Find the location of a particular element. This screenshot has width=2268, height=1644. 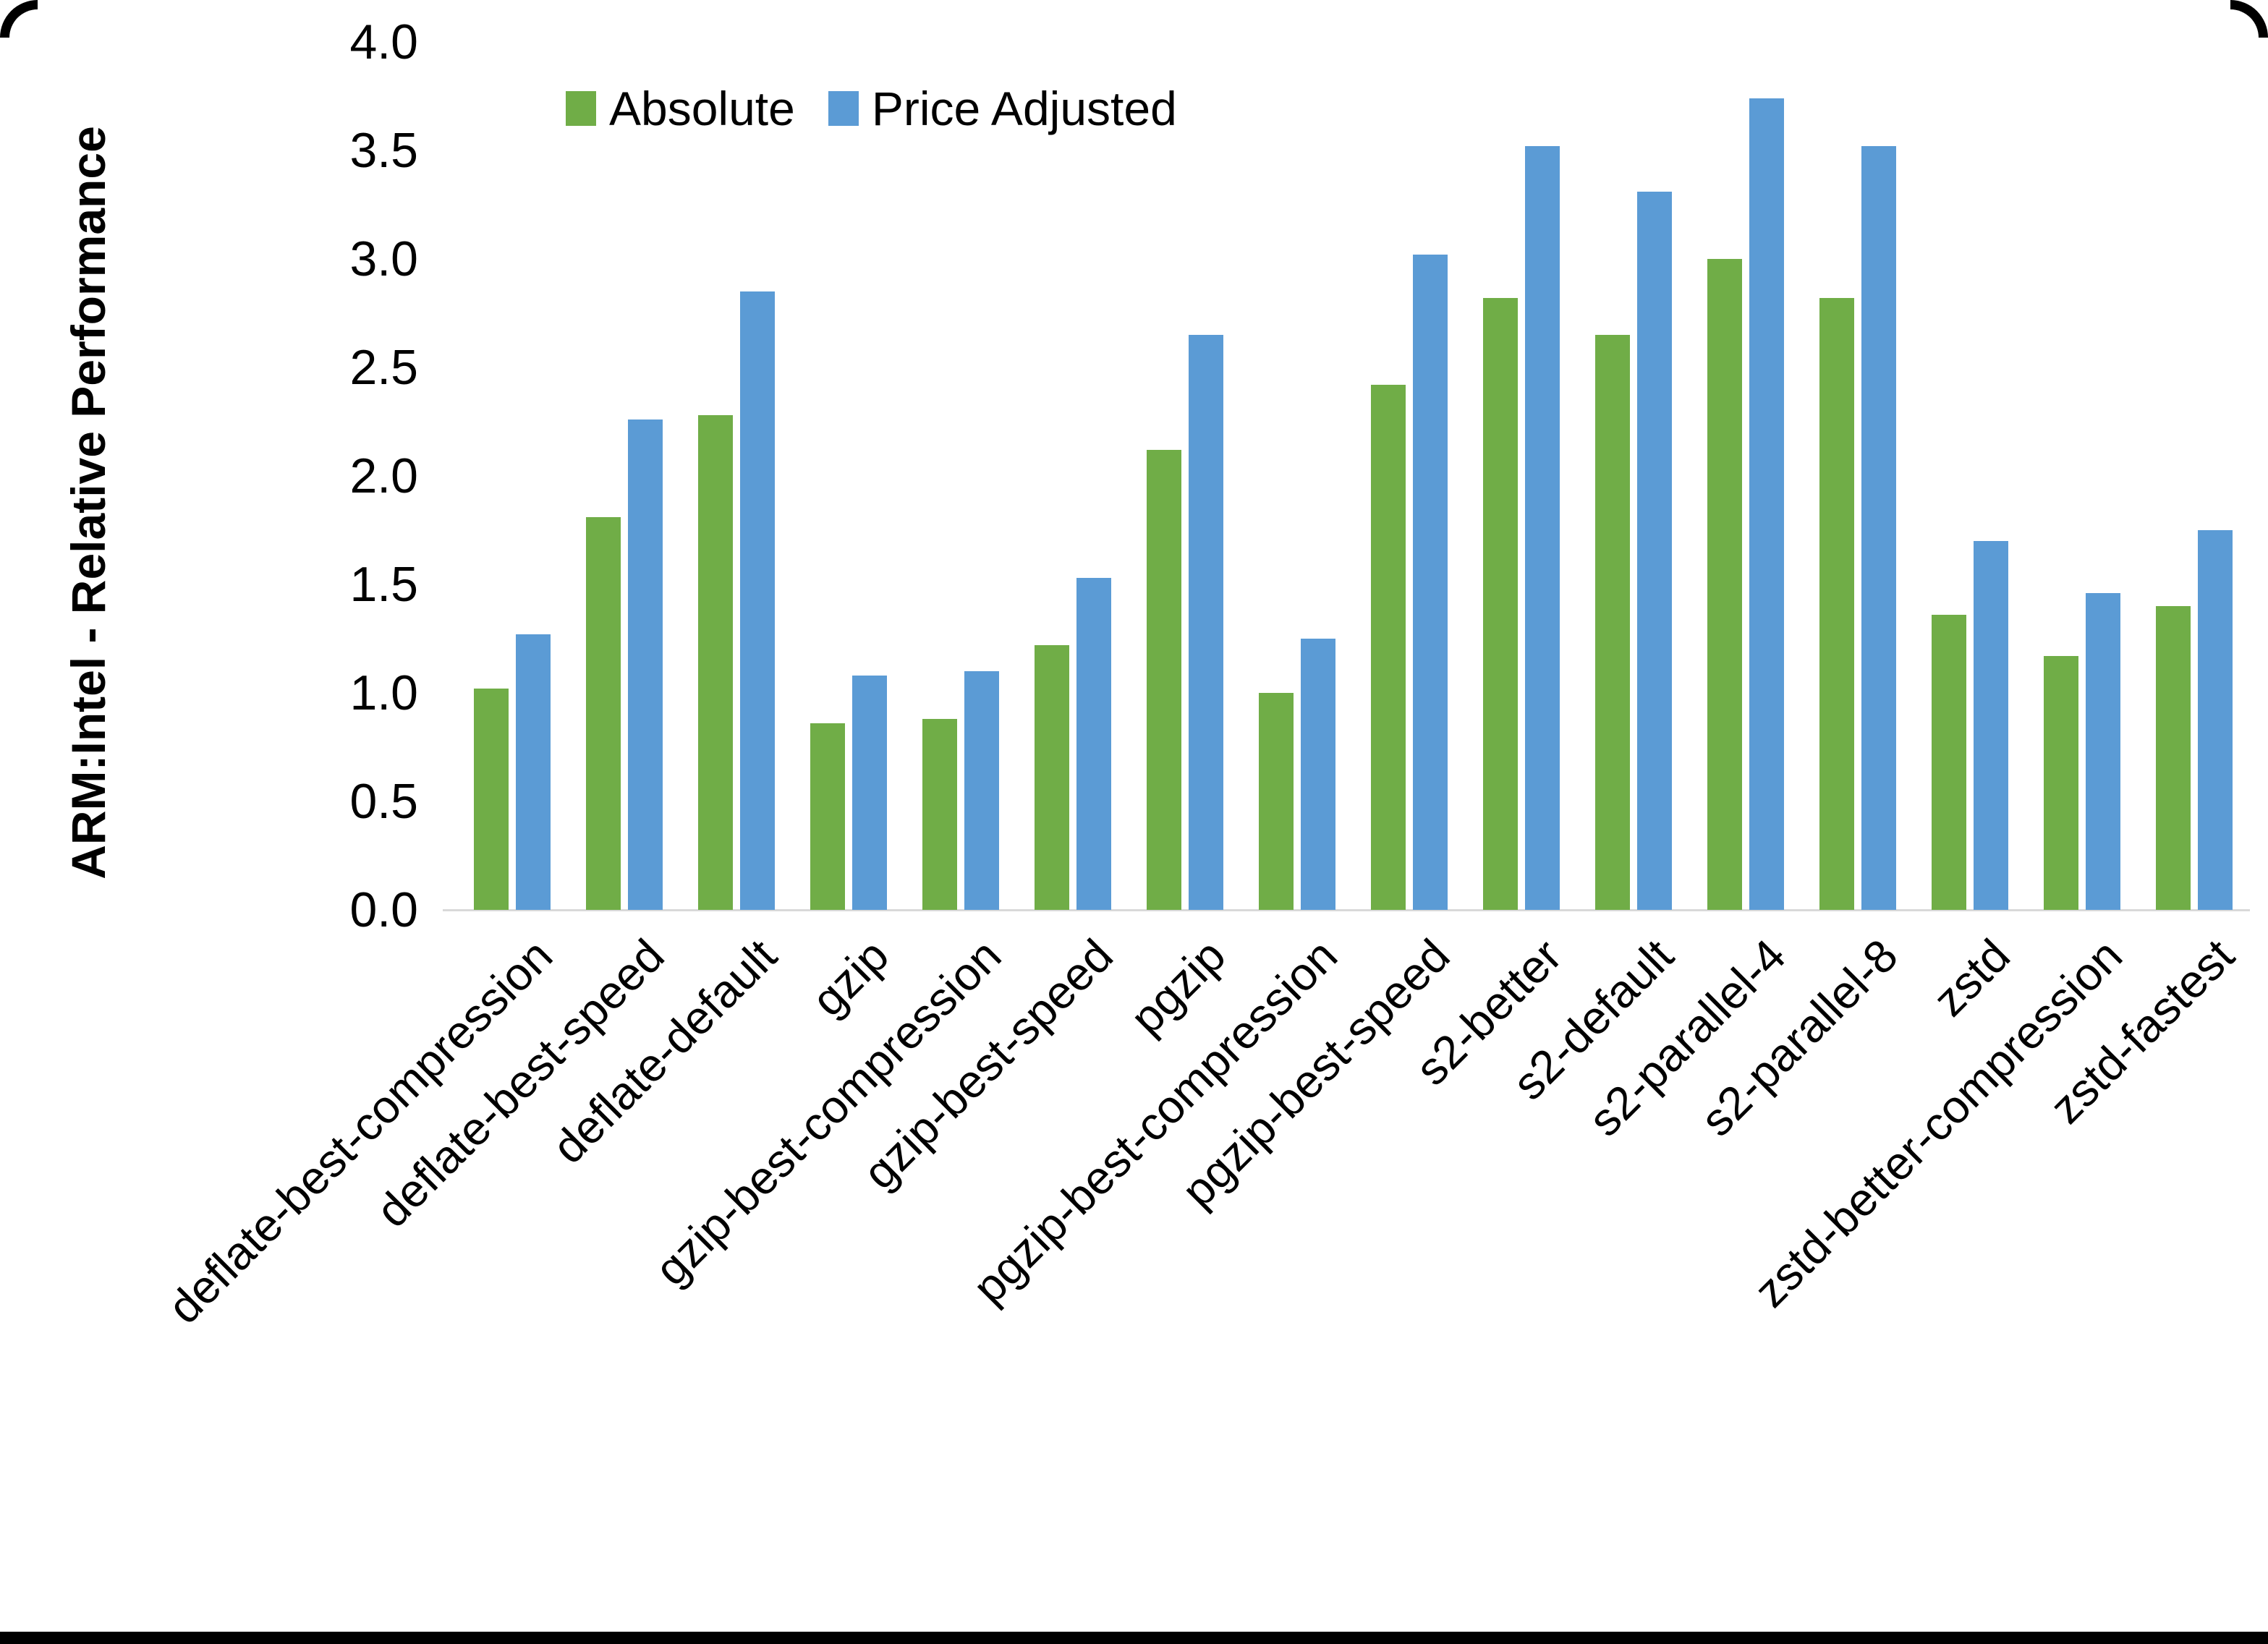

y-axis-tick-1.5: 1.5 is located at coordinates (383, 584).